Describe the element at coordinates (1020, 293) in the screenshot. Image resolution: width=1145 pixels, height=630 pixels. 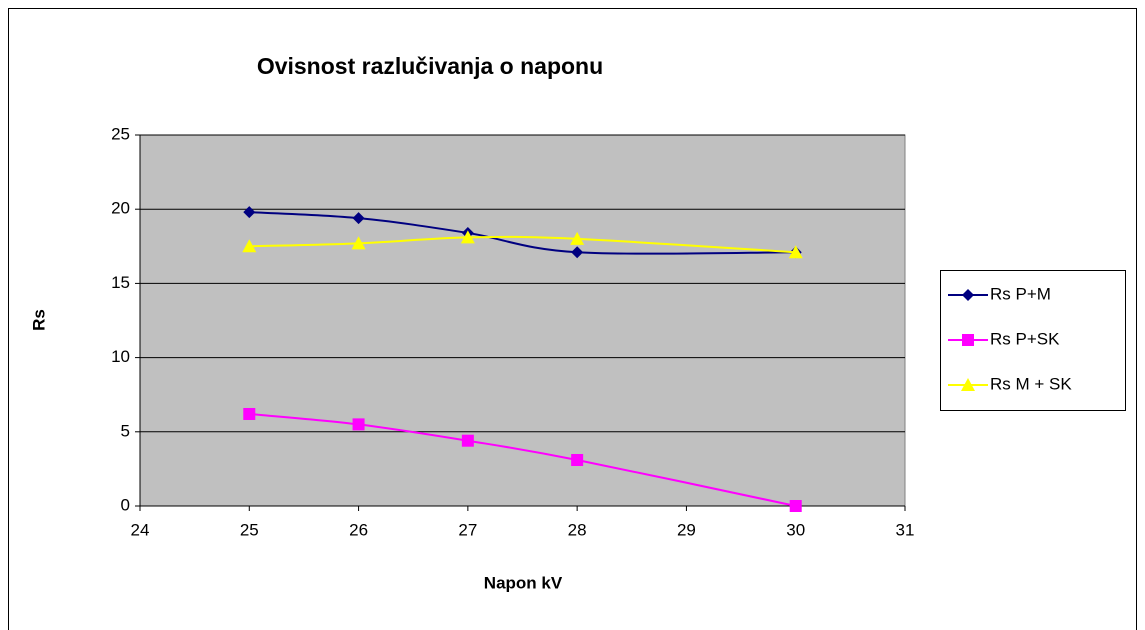
I see `legend-label: Rs P+M` at that location.